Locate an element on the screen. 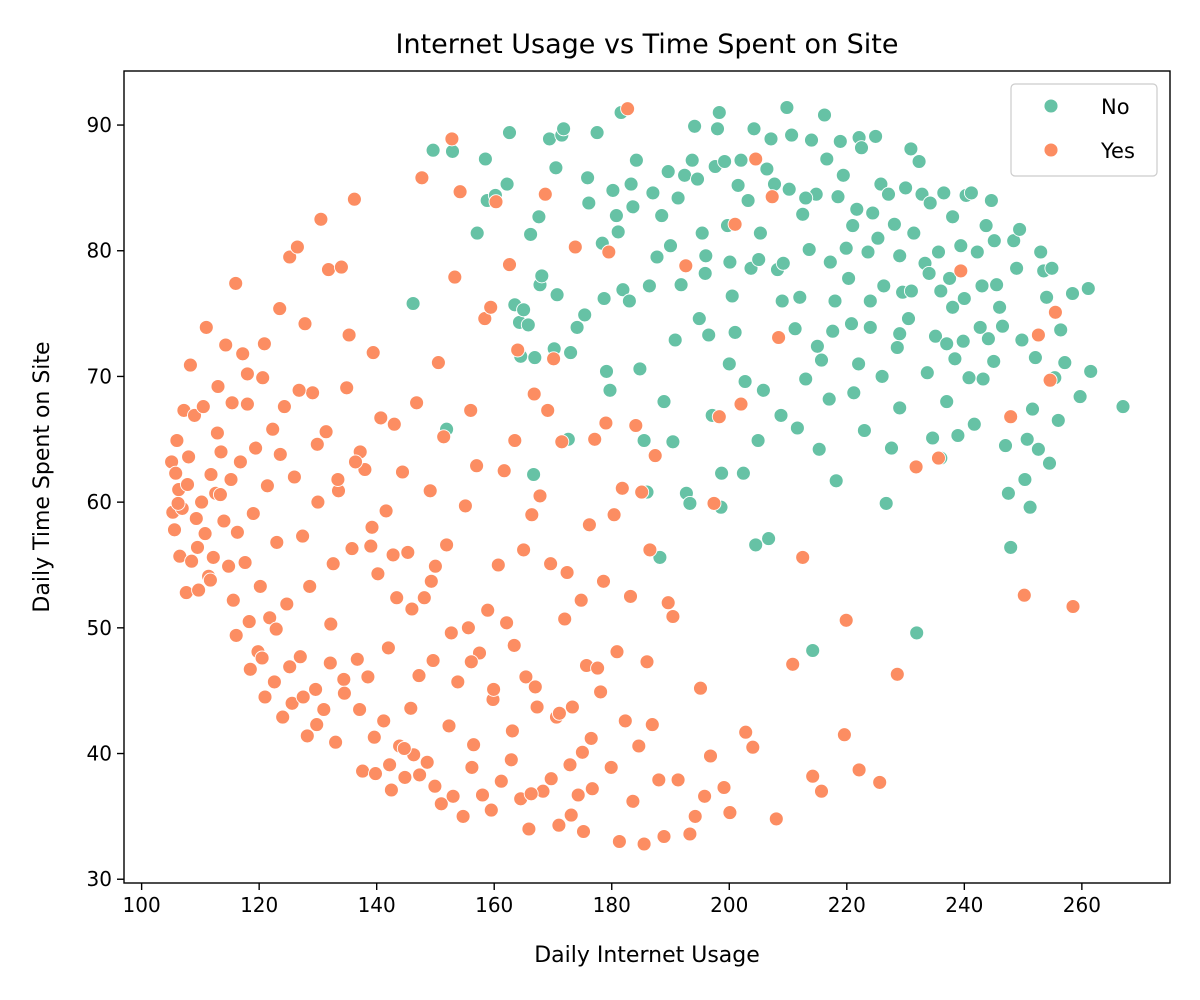 This screenshot has width=1200, height=1000. x-tick-label: 220 is located at coordinates (847, 905).